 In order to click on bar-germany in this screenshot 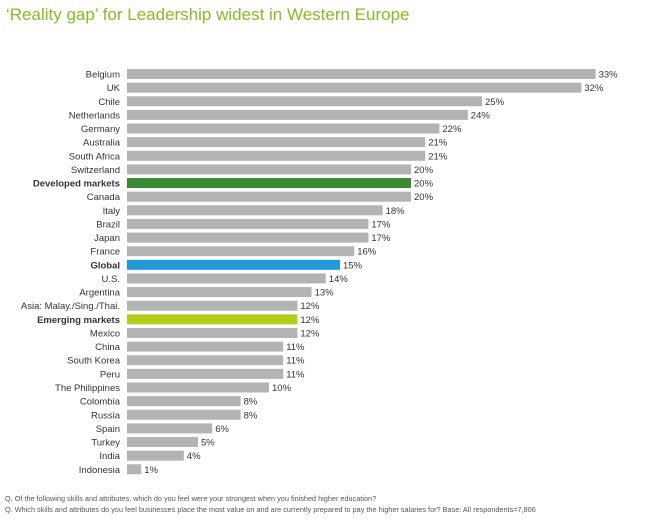, I will do `click(283, 128)`.